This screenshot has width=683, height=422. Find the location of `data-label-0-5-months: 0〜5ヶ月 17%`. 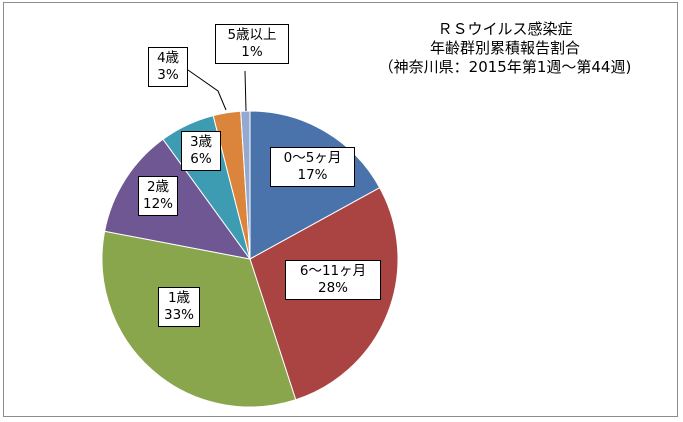

data-label-0-5-months: 0〜5ヶ月 17% is located at coordinates (312, 167).